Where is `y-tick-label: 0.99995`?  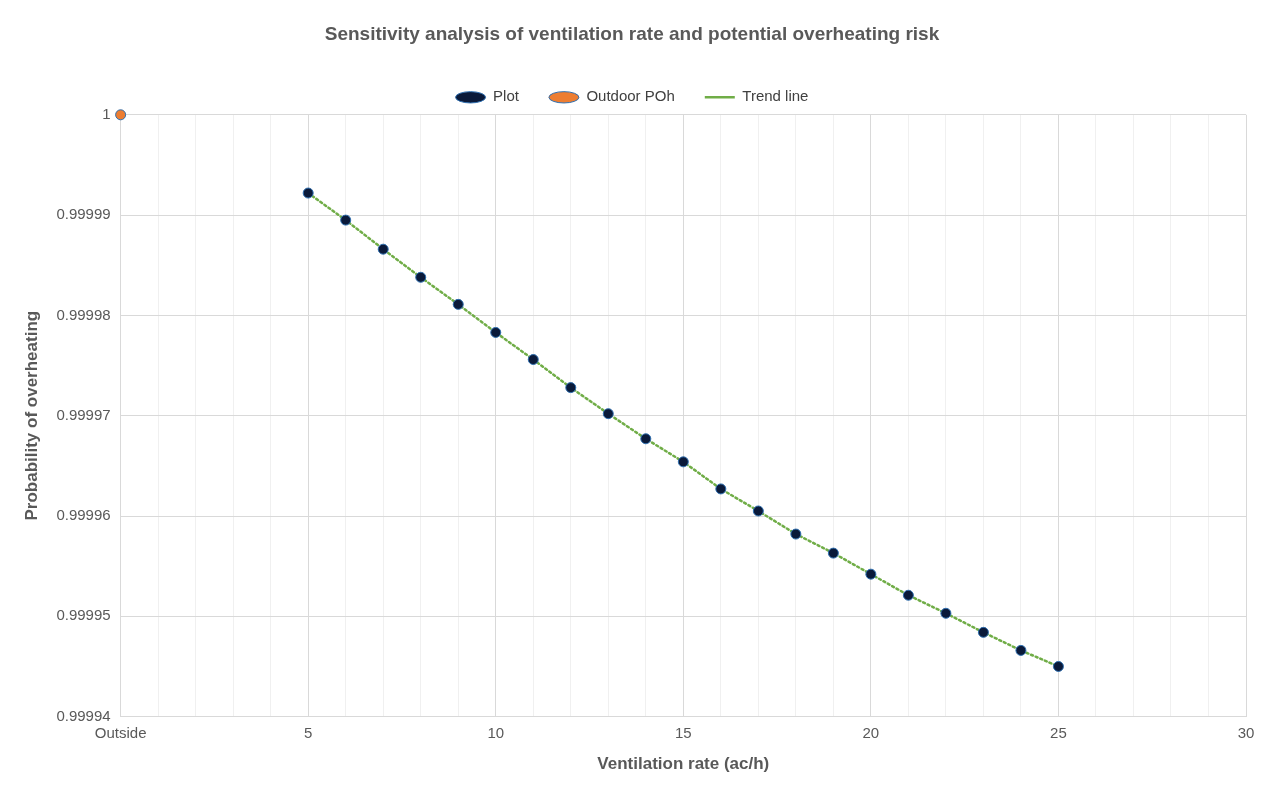
y-tick-label: 0.99995 is located at coordinates (83, 615).